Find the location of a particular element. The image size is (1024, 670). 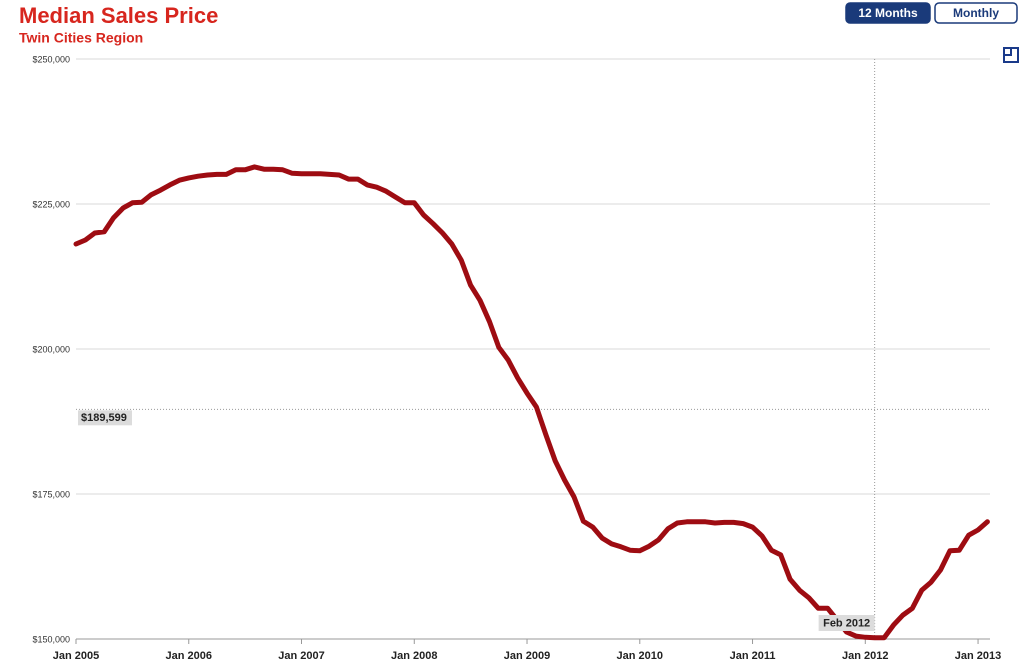

x-tick-label: Jan 2005 is located at coordinates (76, 656).